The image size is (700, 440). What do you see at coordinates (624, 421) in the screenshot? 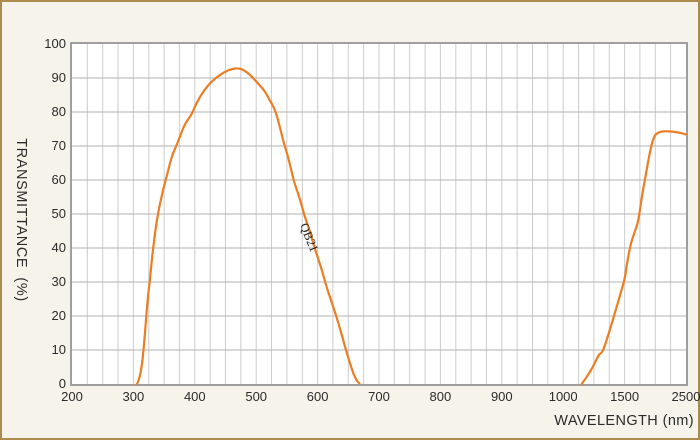
I see `x-axis-title: WAVELENGTH (nm)` at bounding box center [624, 421].